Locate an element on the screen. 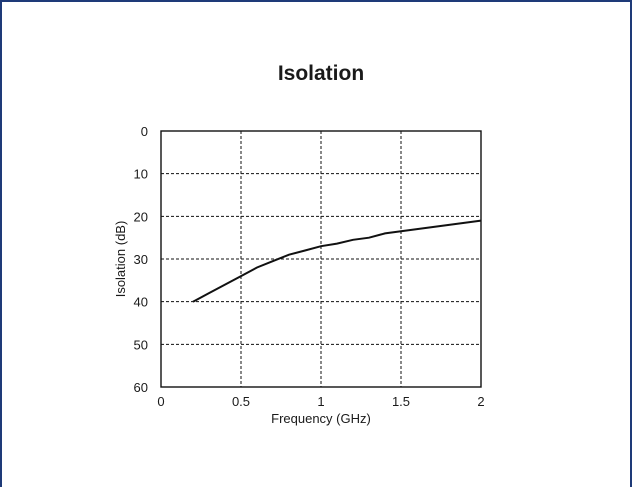 This screenshot has width=632, height=487. x-tick-labels: 0 0.5 1 1.5 2 is located at coordinates (320, 401).